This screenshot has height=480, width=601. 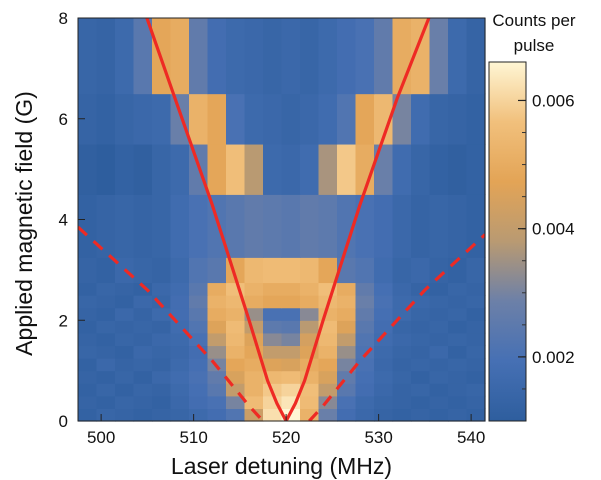 I want to click on colorbar: Counts per pulse 0.002 0.004 0.006, so click(x=532, y=216).